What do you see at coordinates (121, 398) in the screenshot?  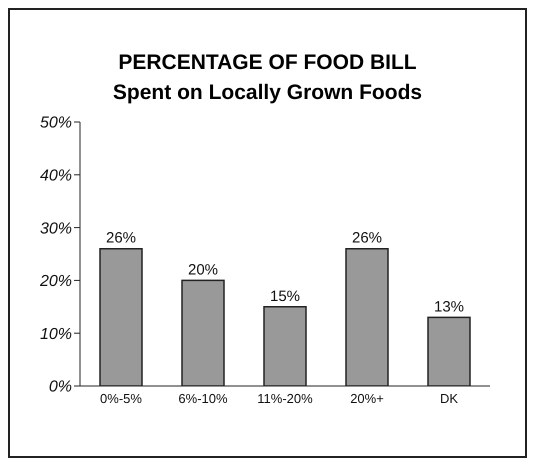 I see `x-tick-label: 0%-5%` at bounding box center [121, 398].